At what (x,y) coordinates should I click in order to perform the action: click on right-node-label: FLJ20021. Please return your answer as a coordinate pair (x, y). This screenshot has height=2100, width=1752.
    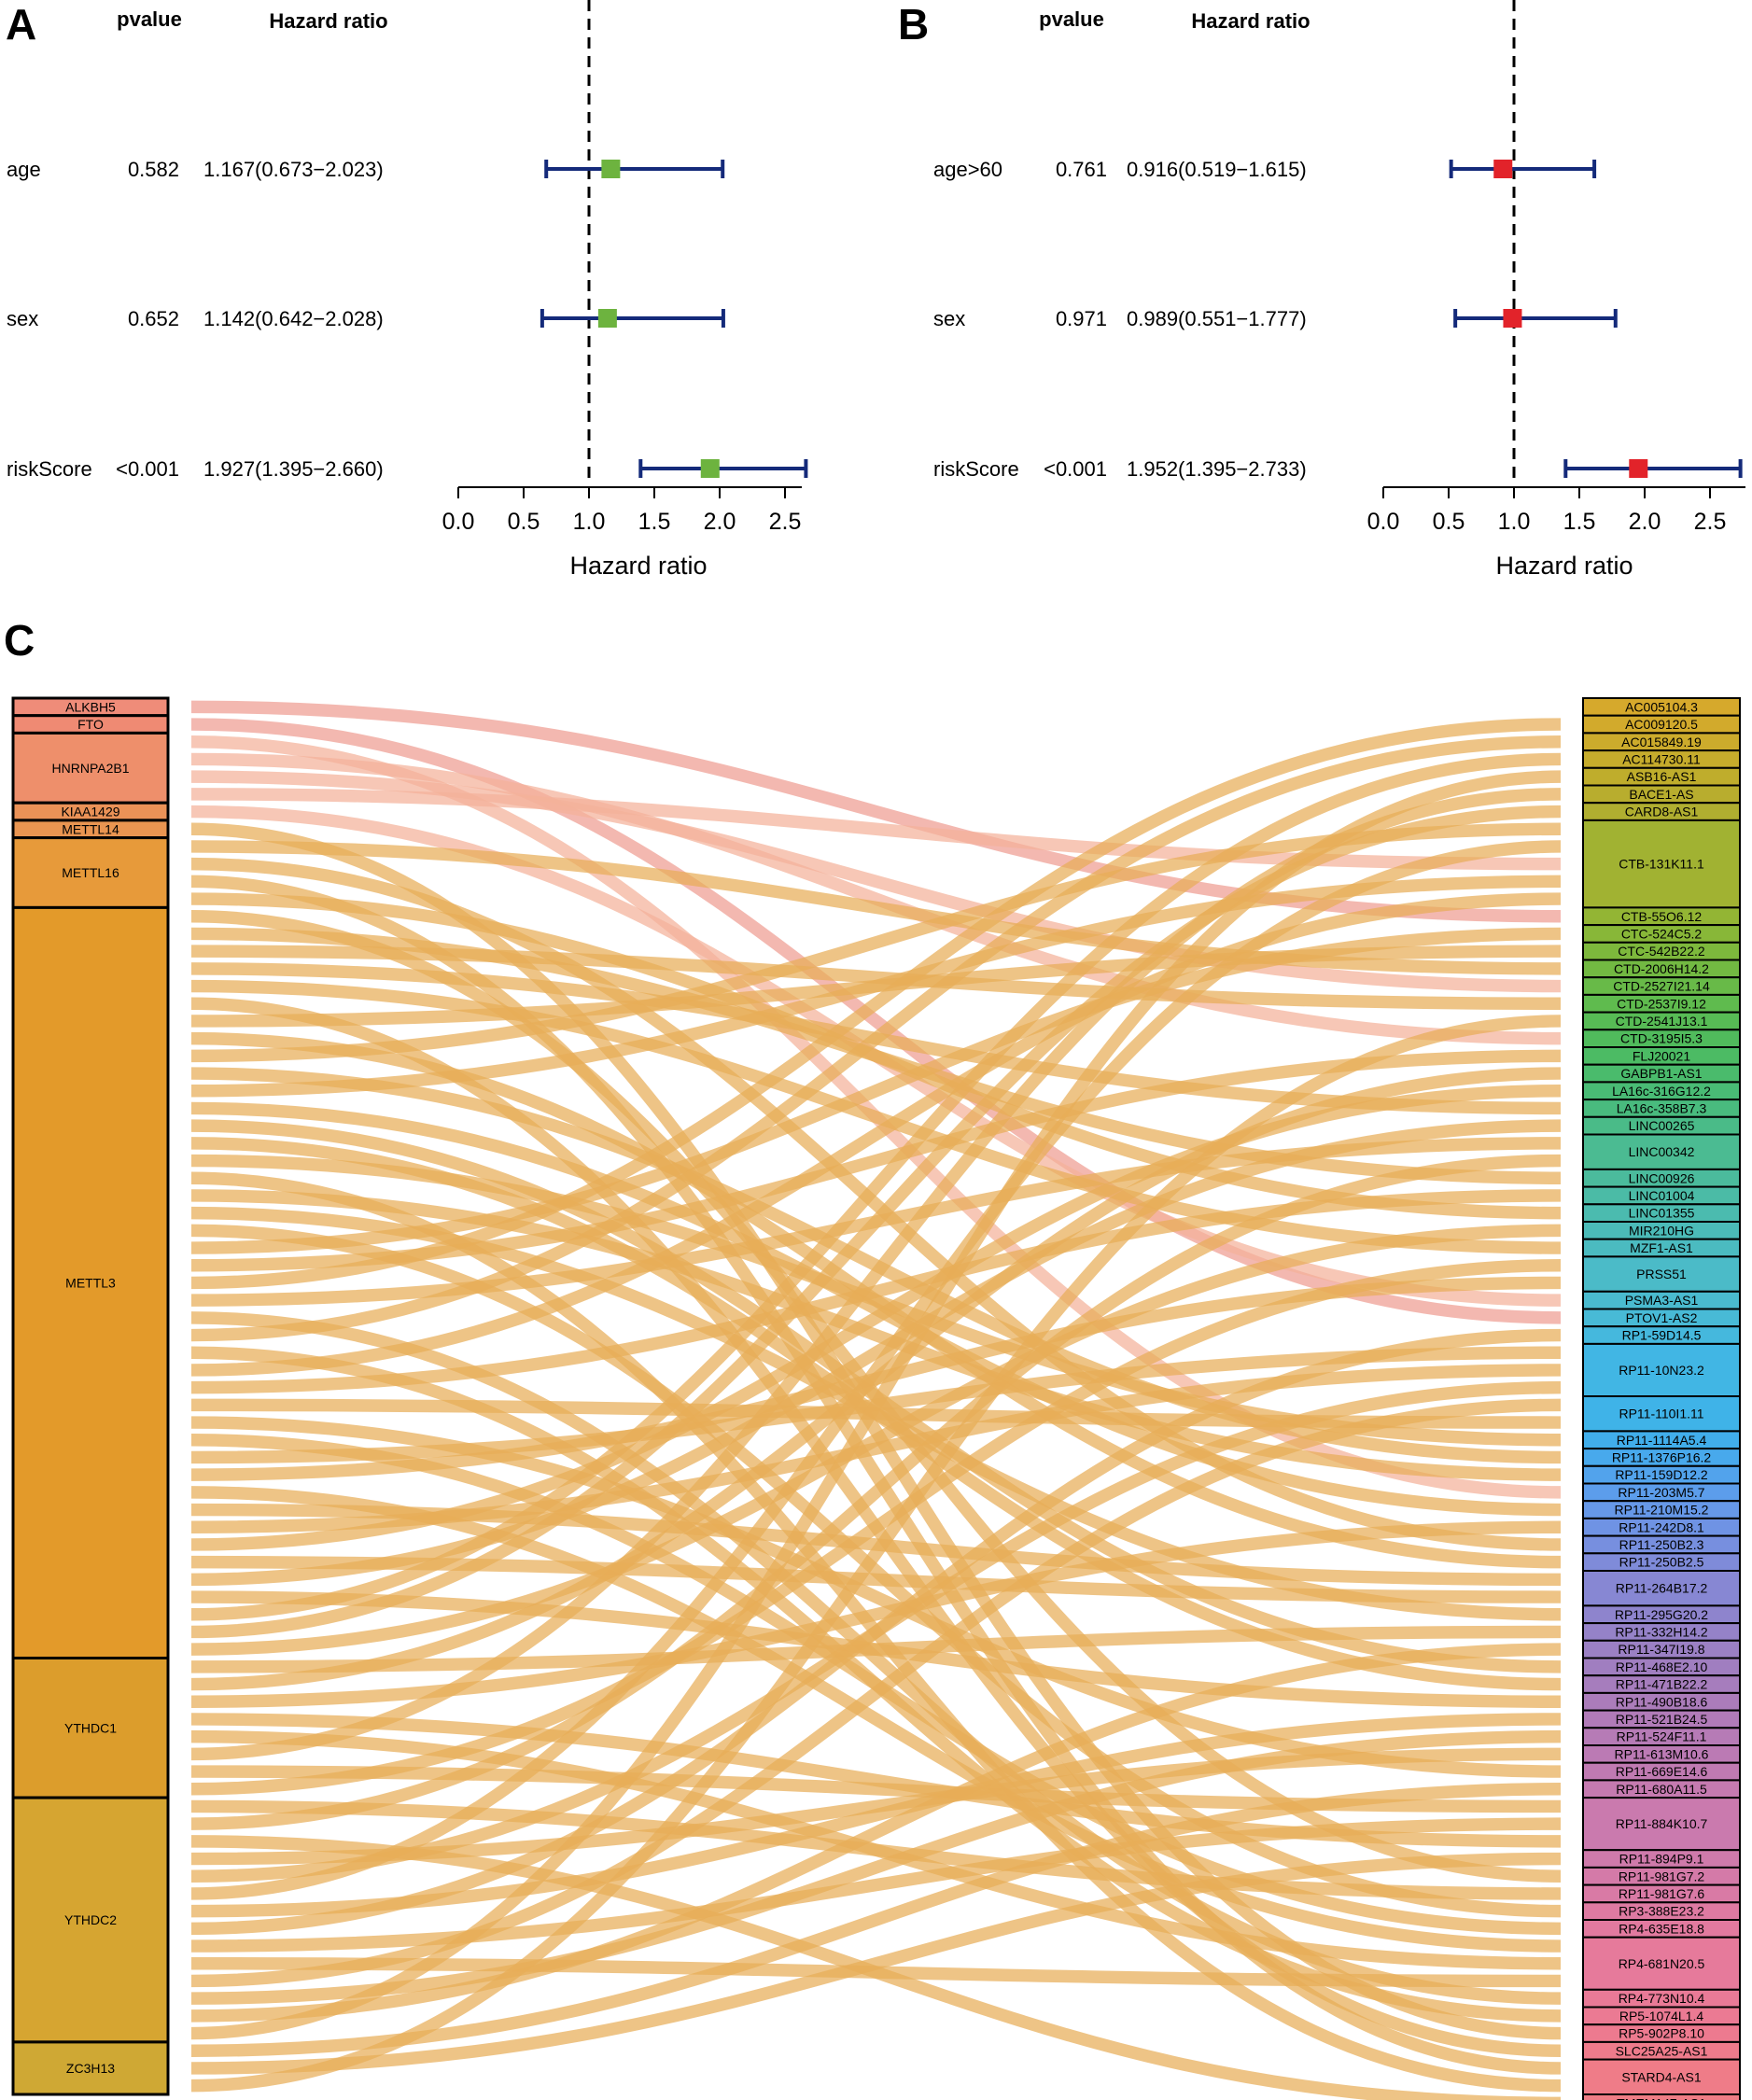
    Looking at the image, I should click on (1661, 1055).